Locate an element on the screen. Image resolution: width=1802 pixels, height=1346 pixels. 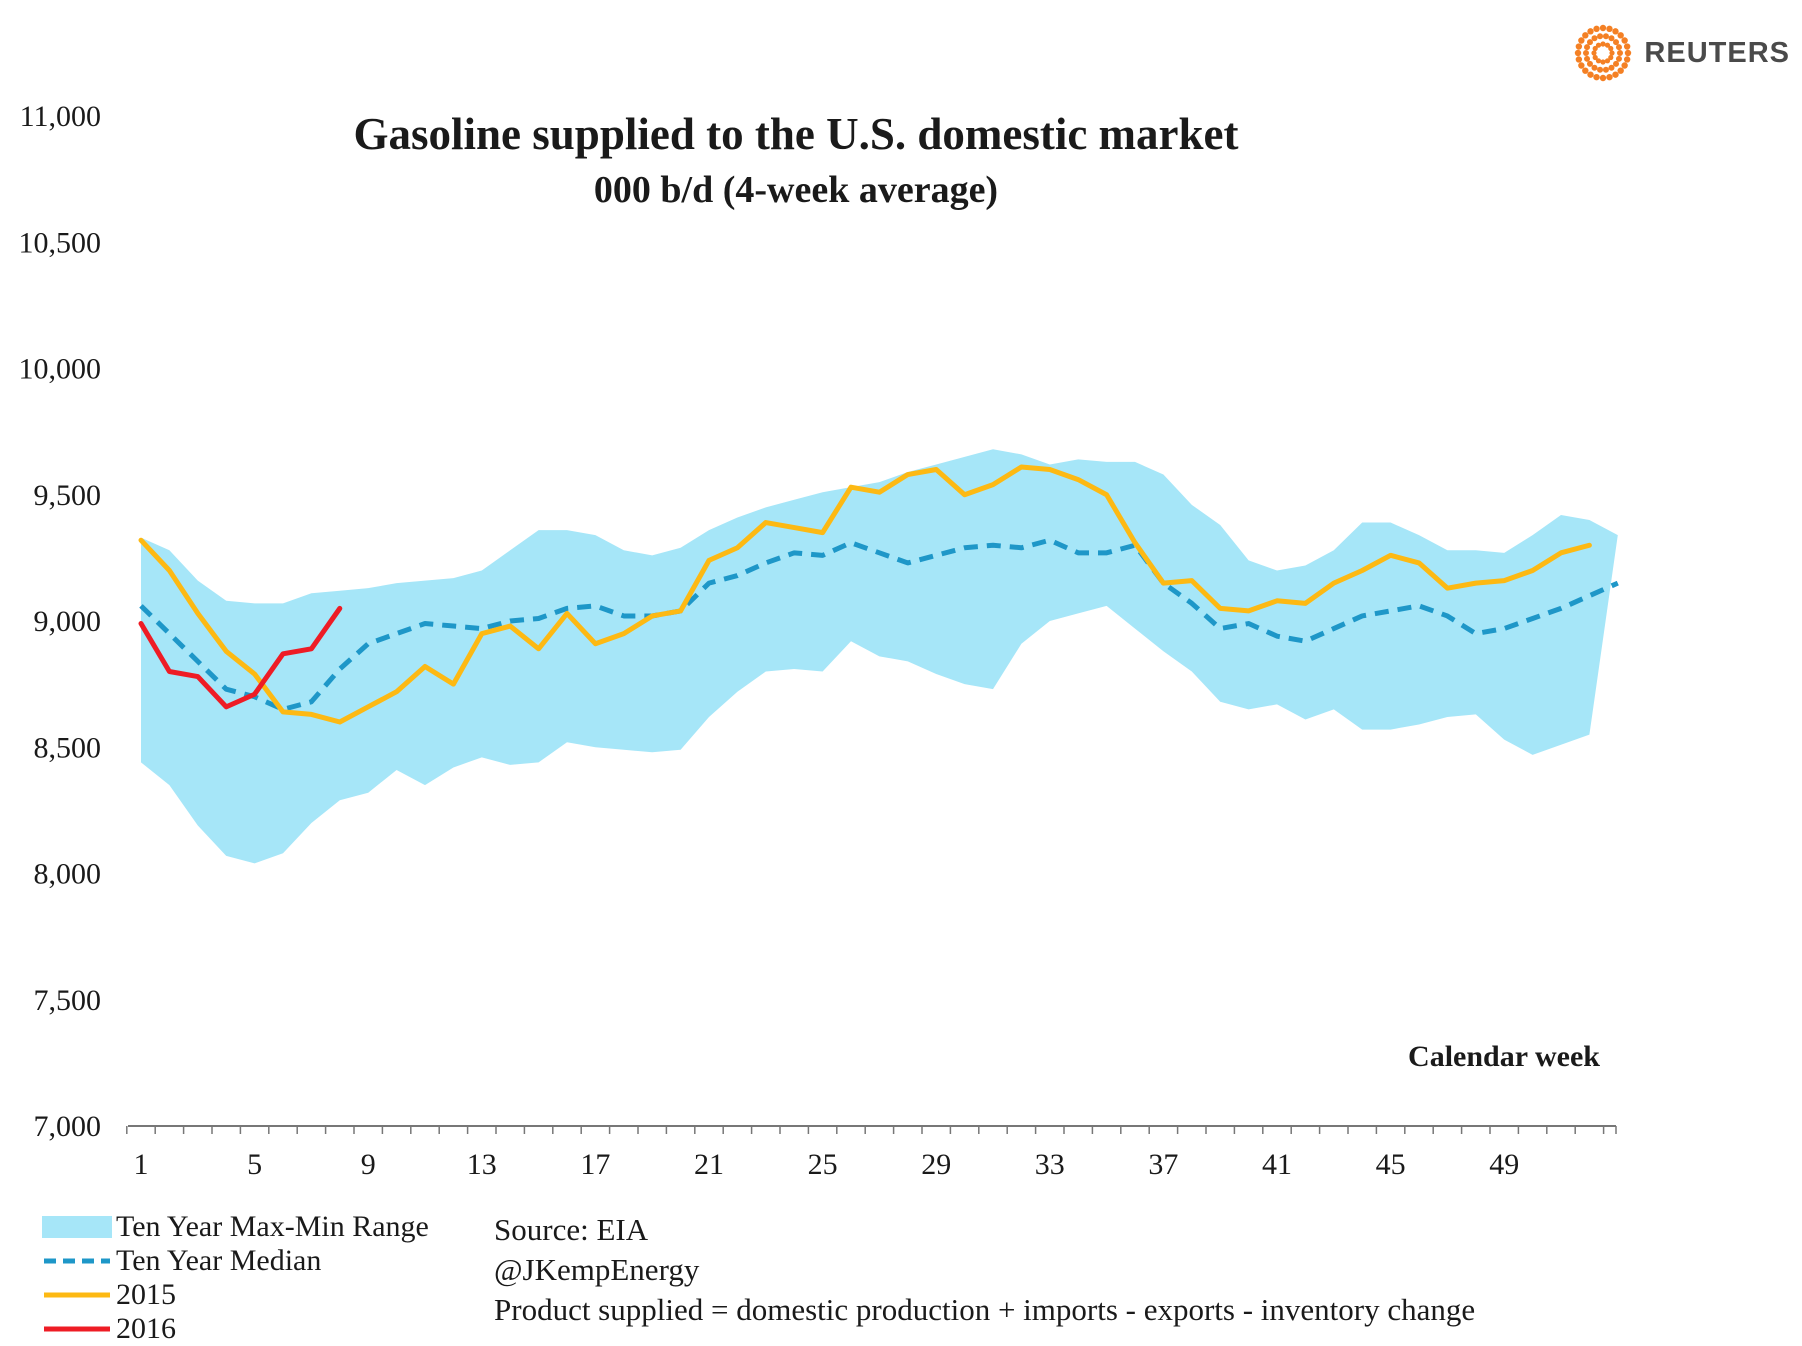
reuters-dots-icon is located at coordinates (1603, 53).